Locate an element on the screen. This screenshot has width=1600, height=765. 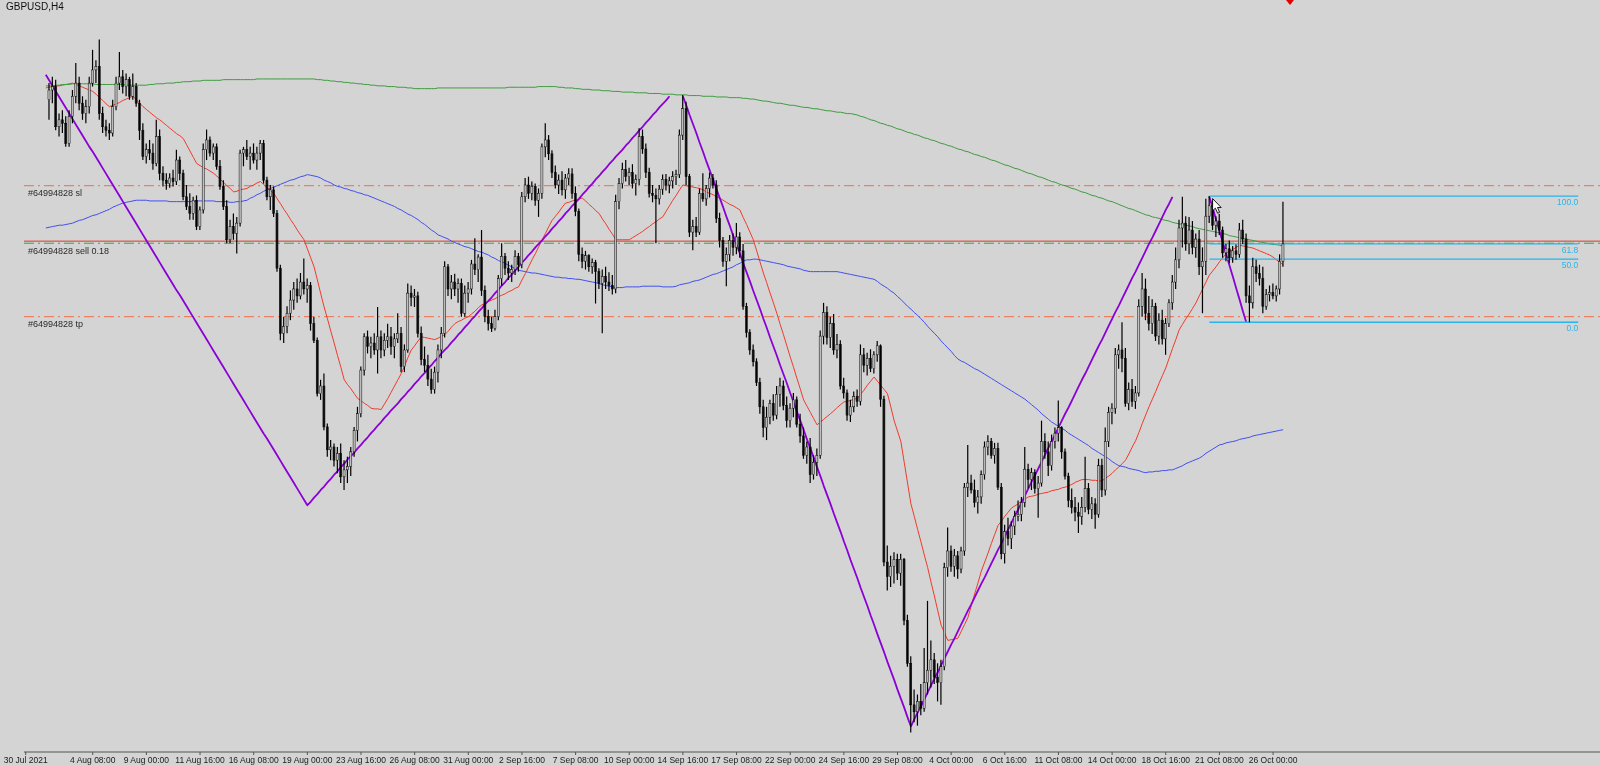
x-tick-label: 16 Aug 08:00 is located at coordinates (254, 760).